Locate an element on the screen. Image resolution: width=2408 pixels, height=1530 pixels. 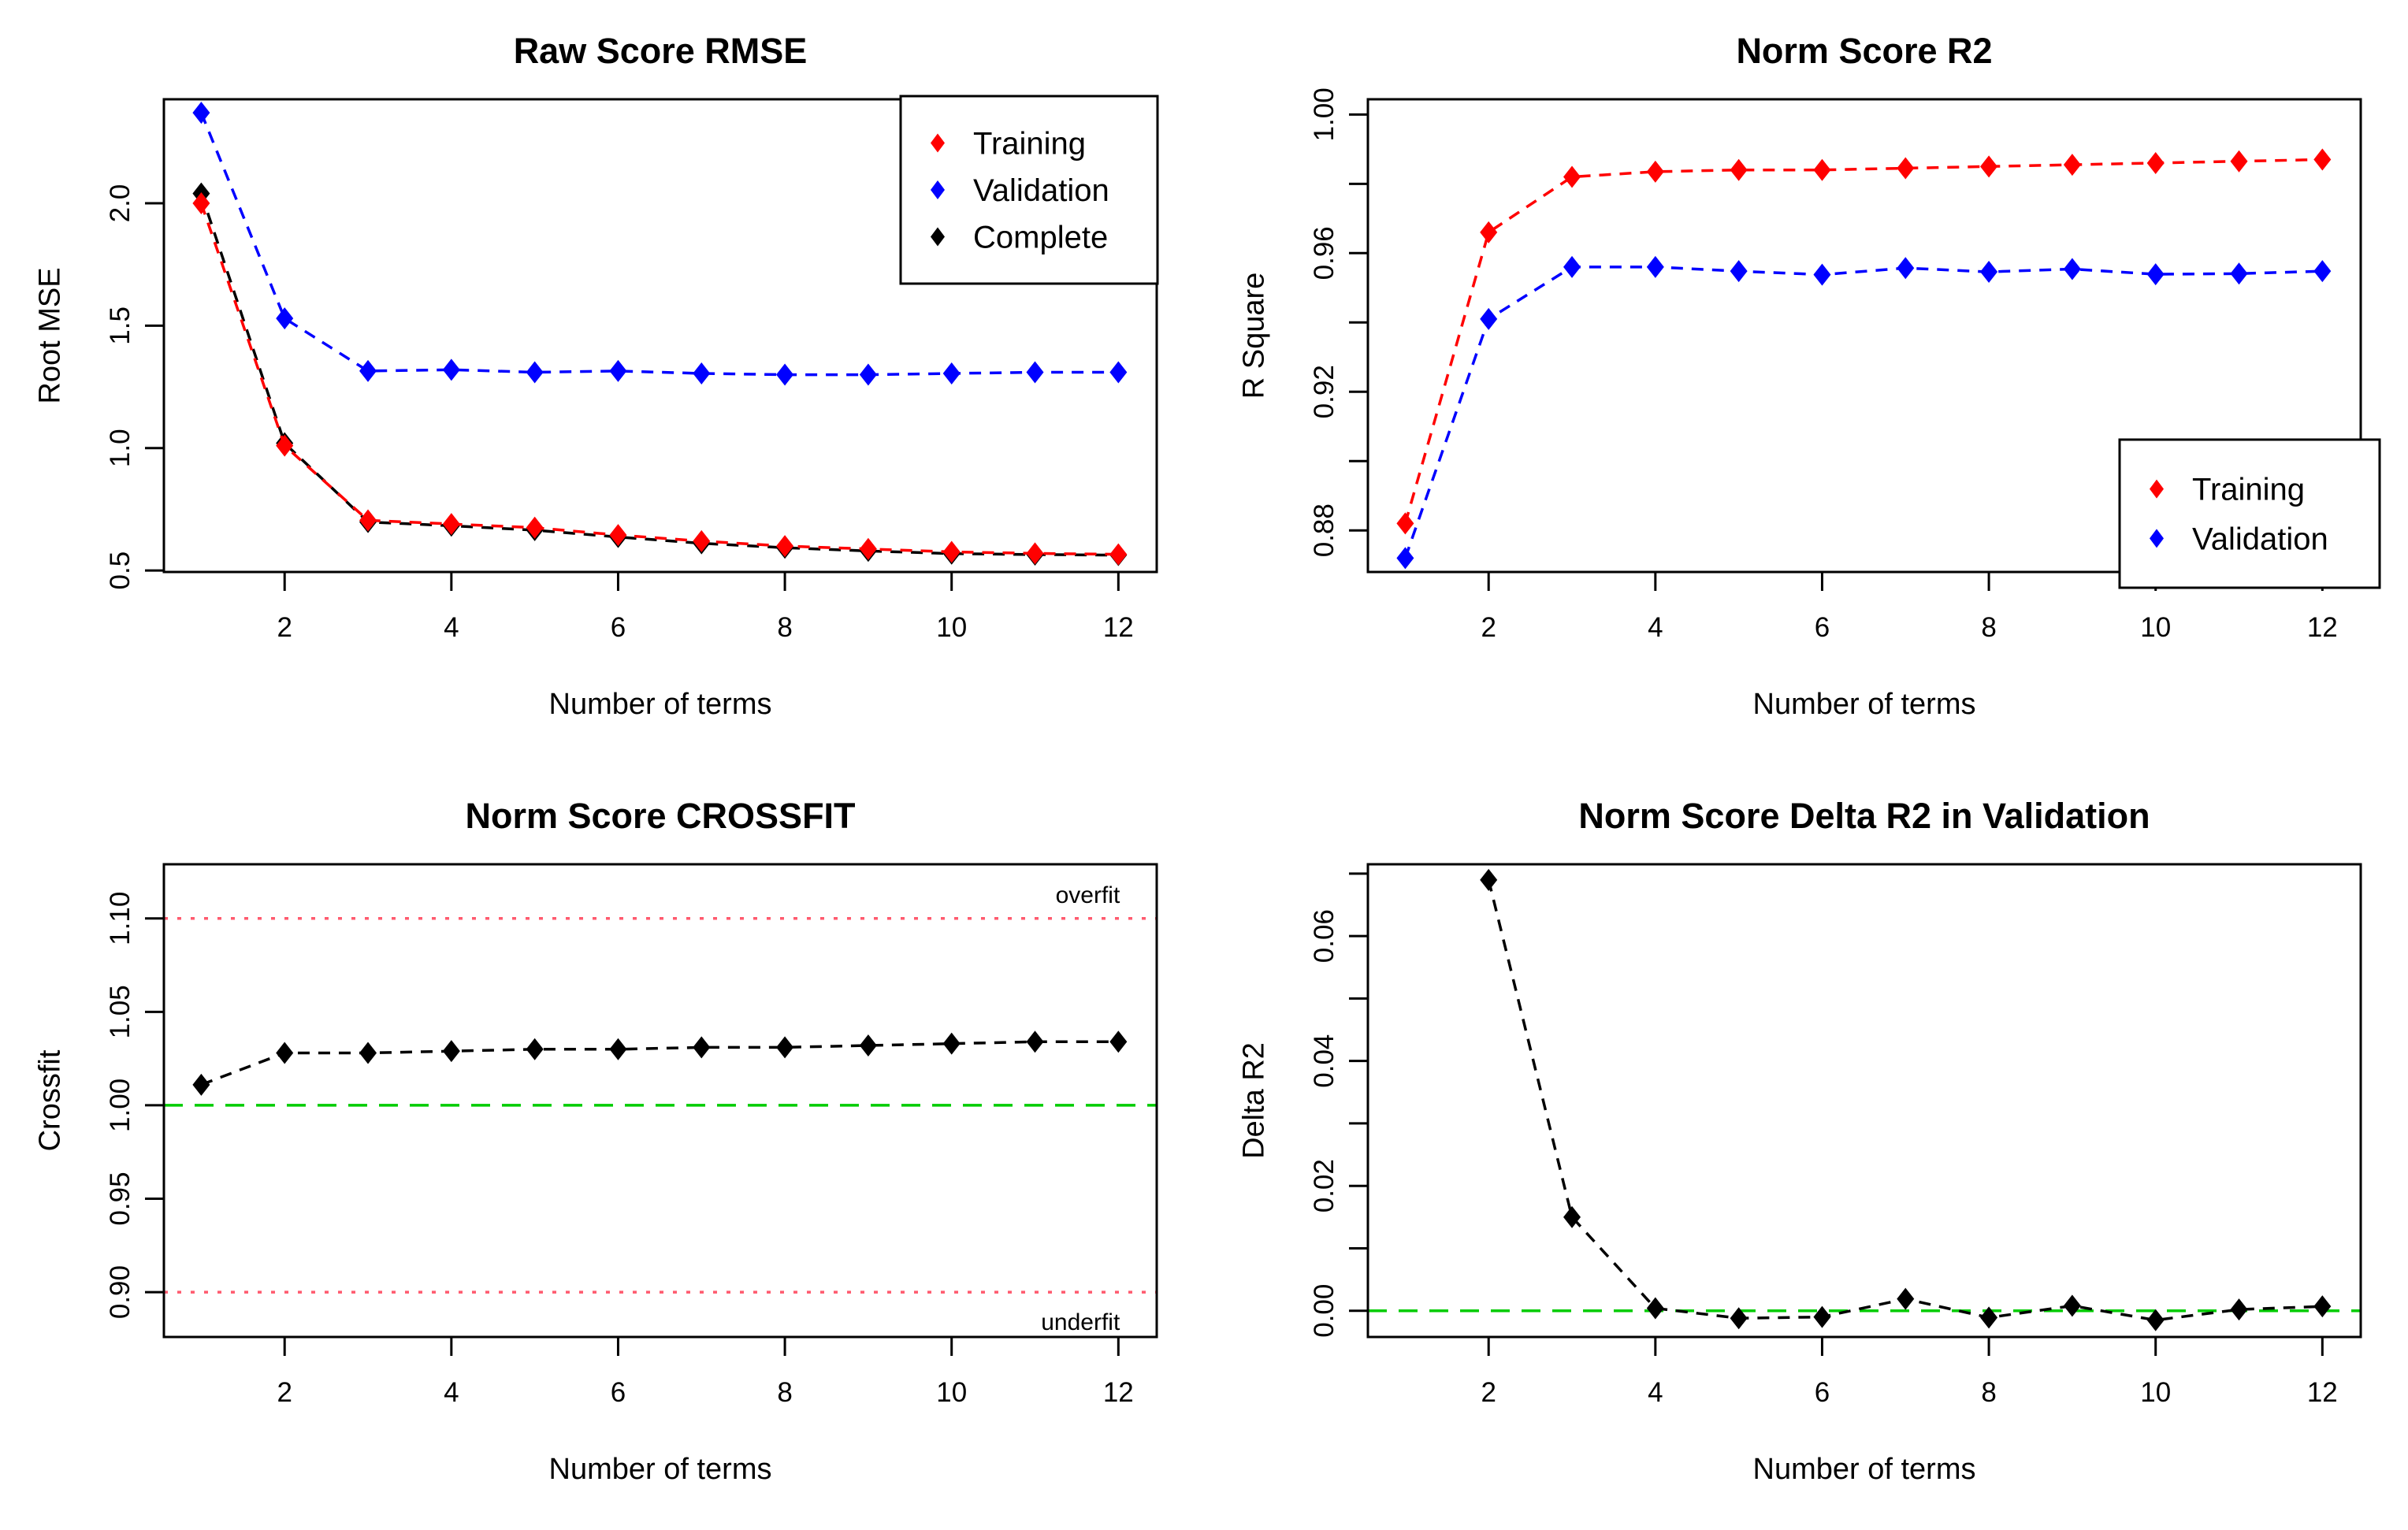
y-tick-label: 0.90 is located at coordinates (121, 1292).